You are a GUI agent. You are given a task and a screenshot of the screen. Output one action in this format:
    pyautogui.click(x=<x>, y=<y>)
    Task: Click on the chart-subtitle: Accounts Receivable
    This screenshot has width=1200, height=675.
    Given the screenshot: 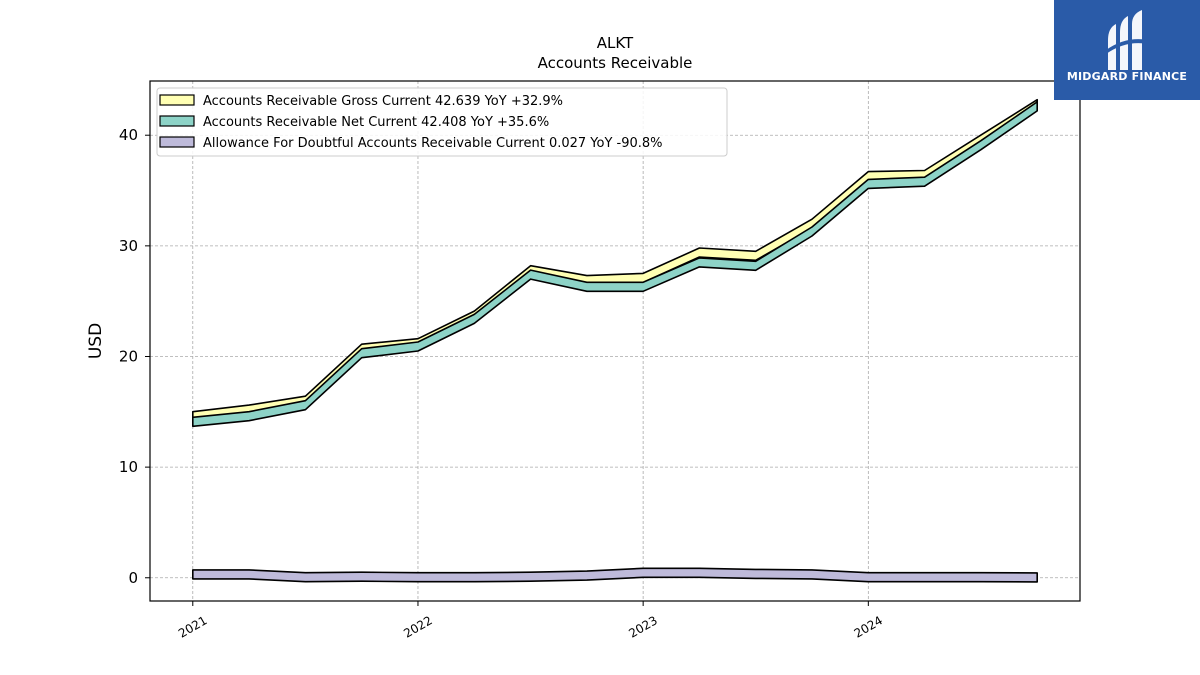 What is the action you would take?
    pyautogui.click(x=615, y=63)
    